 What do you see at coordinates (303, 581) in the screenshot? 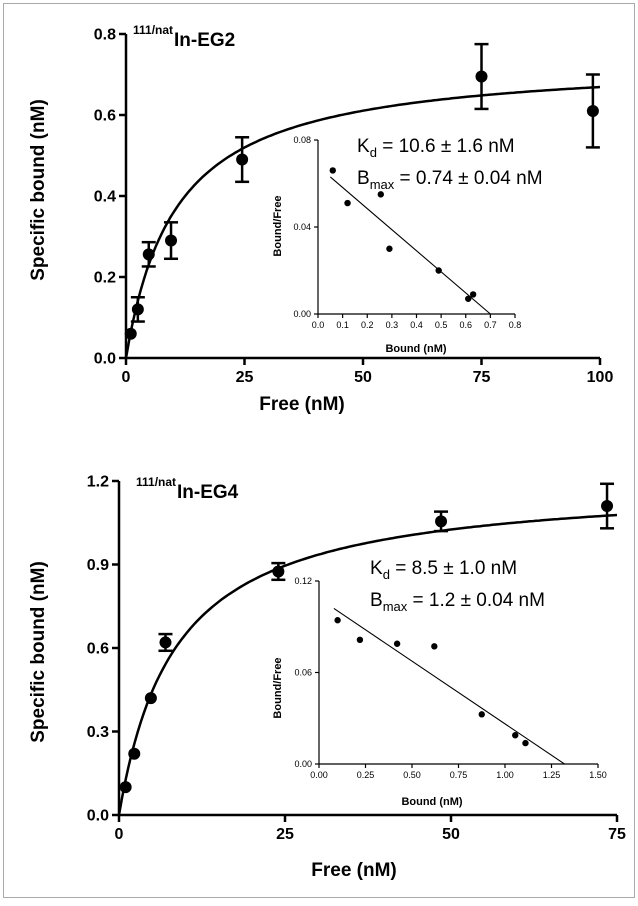
I see `inset-y-tick-label-eg4: 0.12` at bounding box center [303, 581].